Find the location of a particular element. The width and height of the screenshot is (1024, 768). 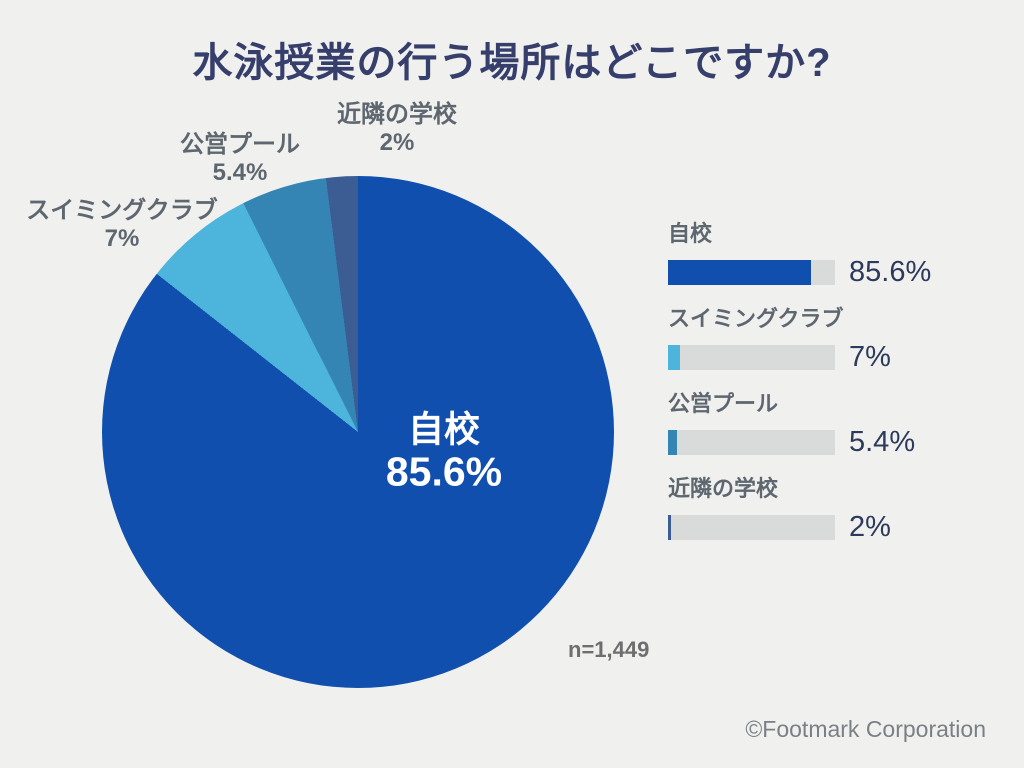

pie-callout-2: 公営プール 5.4% is located at coordinates (240, 158).